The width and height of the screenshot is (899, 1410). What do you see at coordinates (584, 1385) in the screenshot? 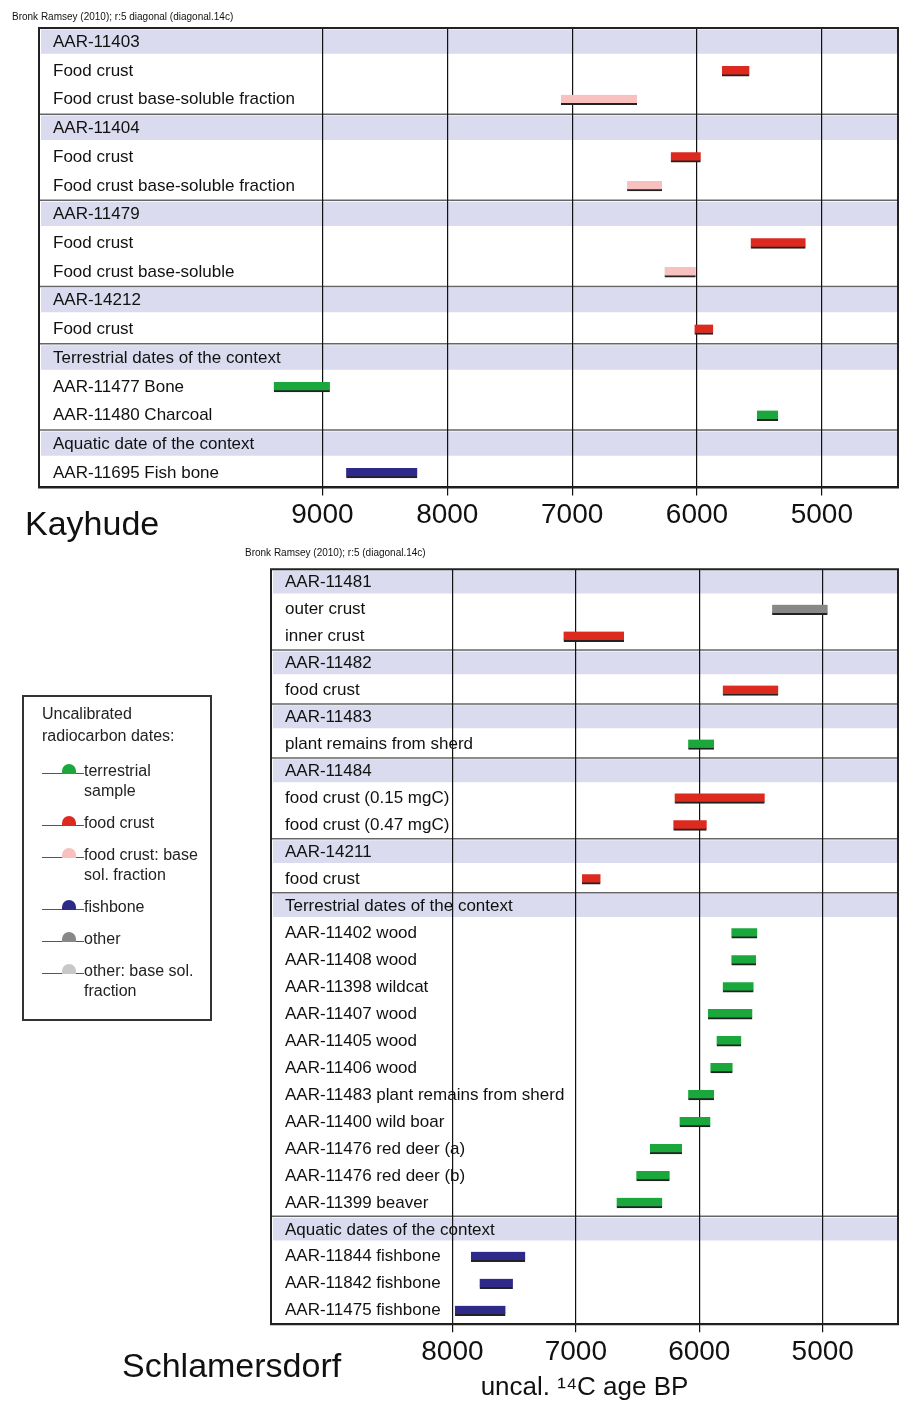
I see `x-axis-title: uncal. ¹⁴C age BP` at bounding box center [584, 1385].